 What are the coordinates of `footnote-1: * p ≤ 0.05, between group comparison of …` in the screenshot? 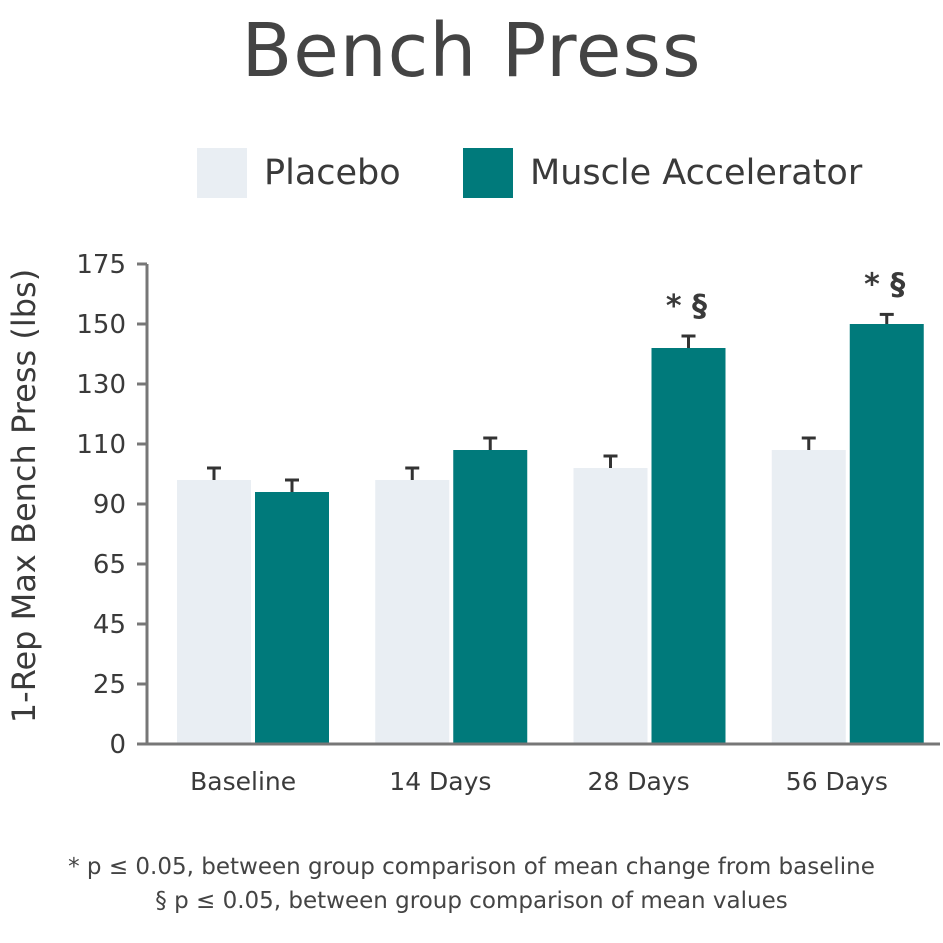 It's located at (471, 867).